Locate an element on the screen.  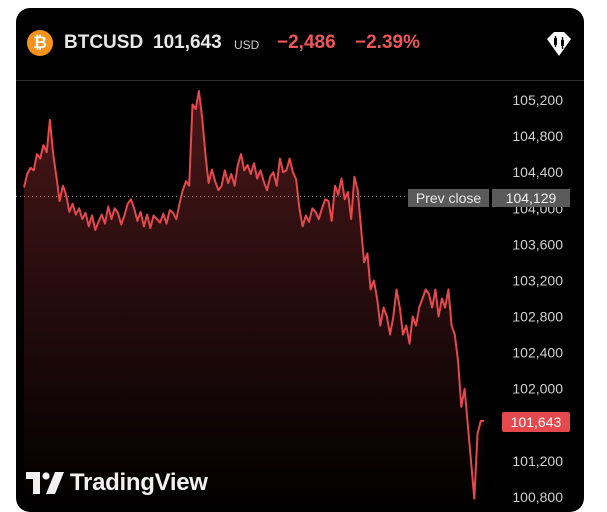
candlestick-badge-icon is located at coordinates (559, 44).